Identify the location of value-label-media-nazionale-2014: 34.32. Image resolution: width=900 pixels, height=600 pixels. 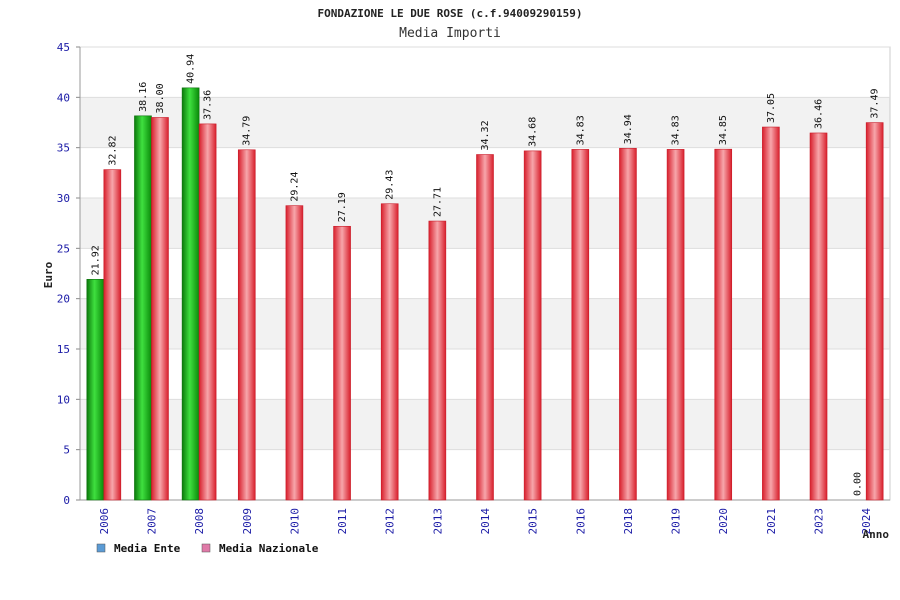
(485, 135).